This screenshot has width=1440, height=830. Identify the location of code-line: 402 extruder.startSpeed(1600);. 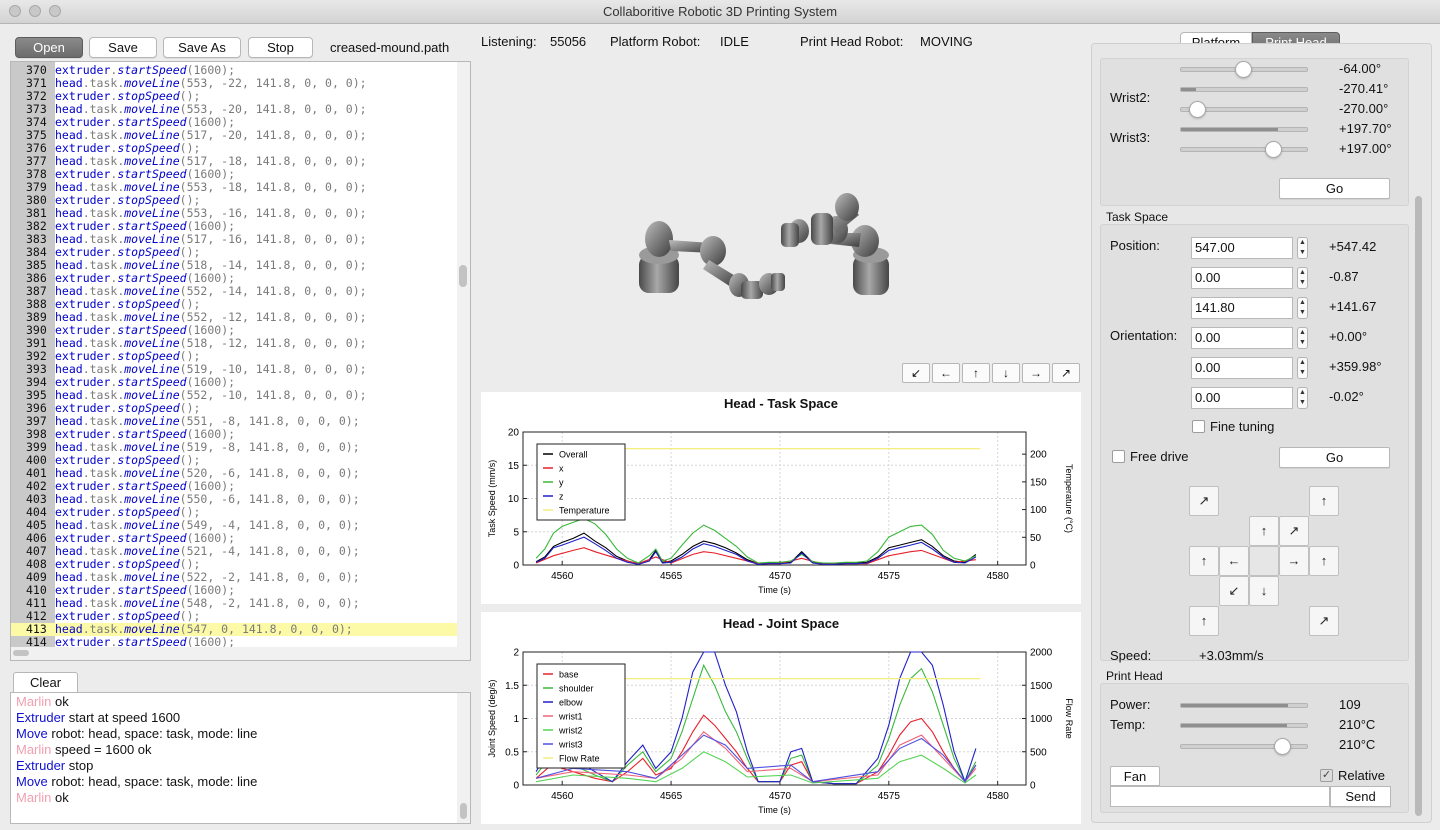
(234, 486).